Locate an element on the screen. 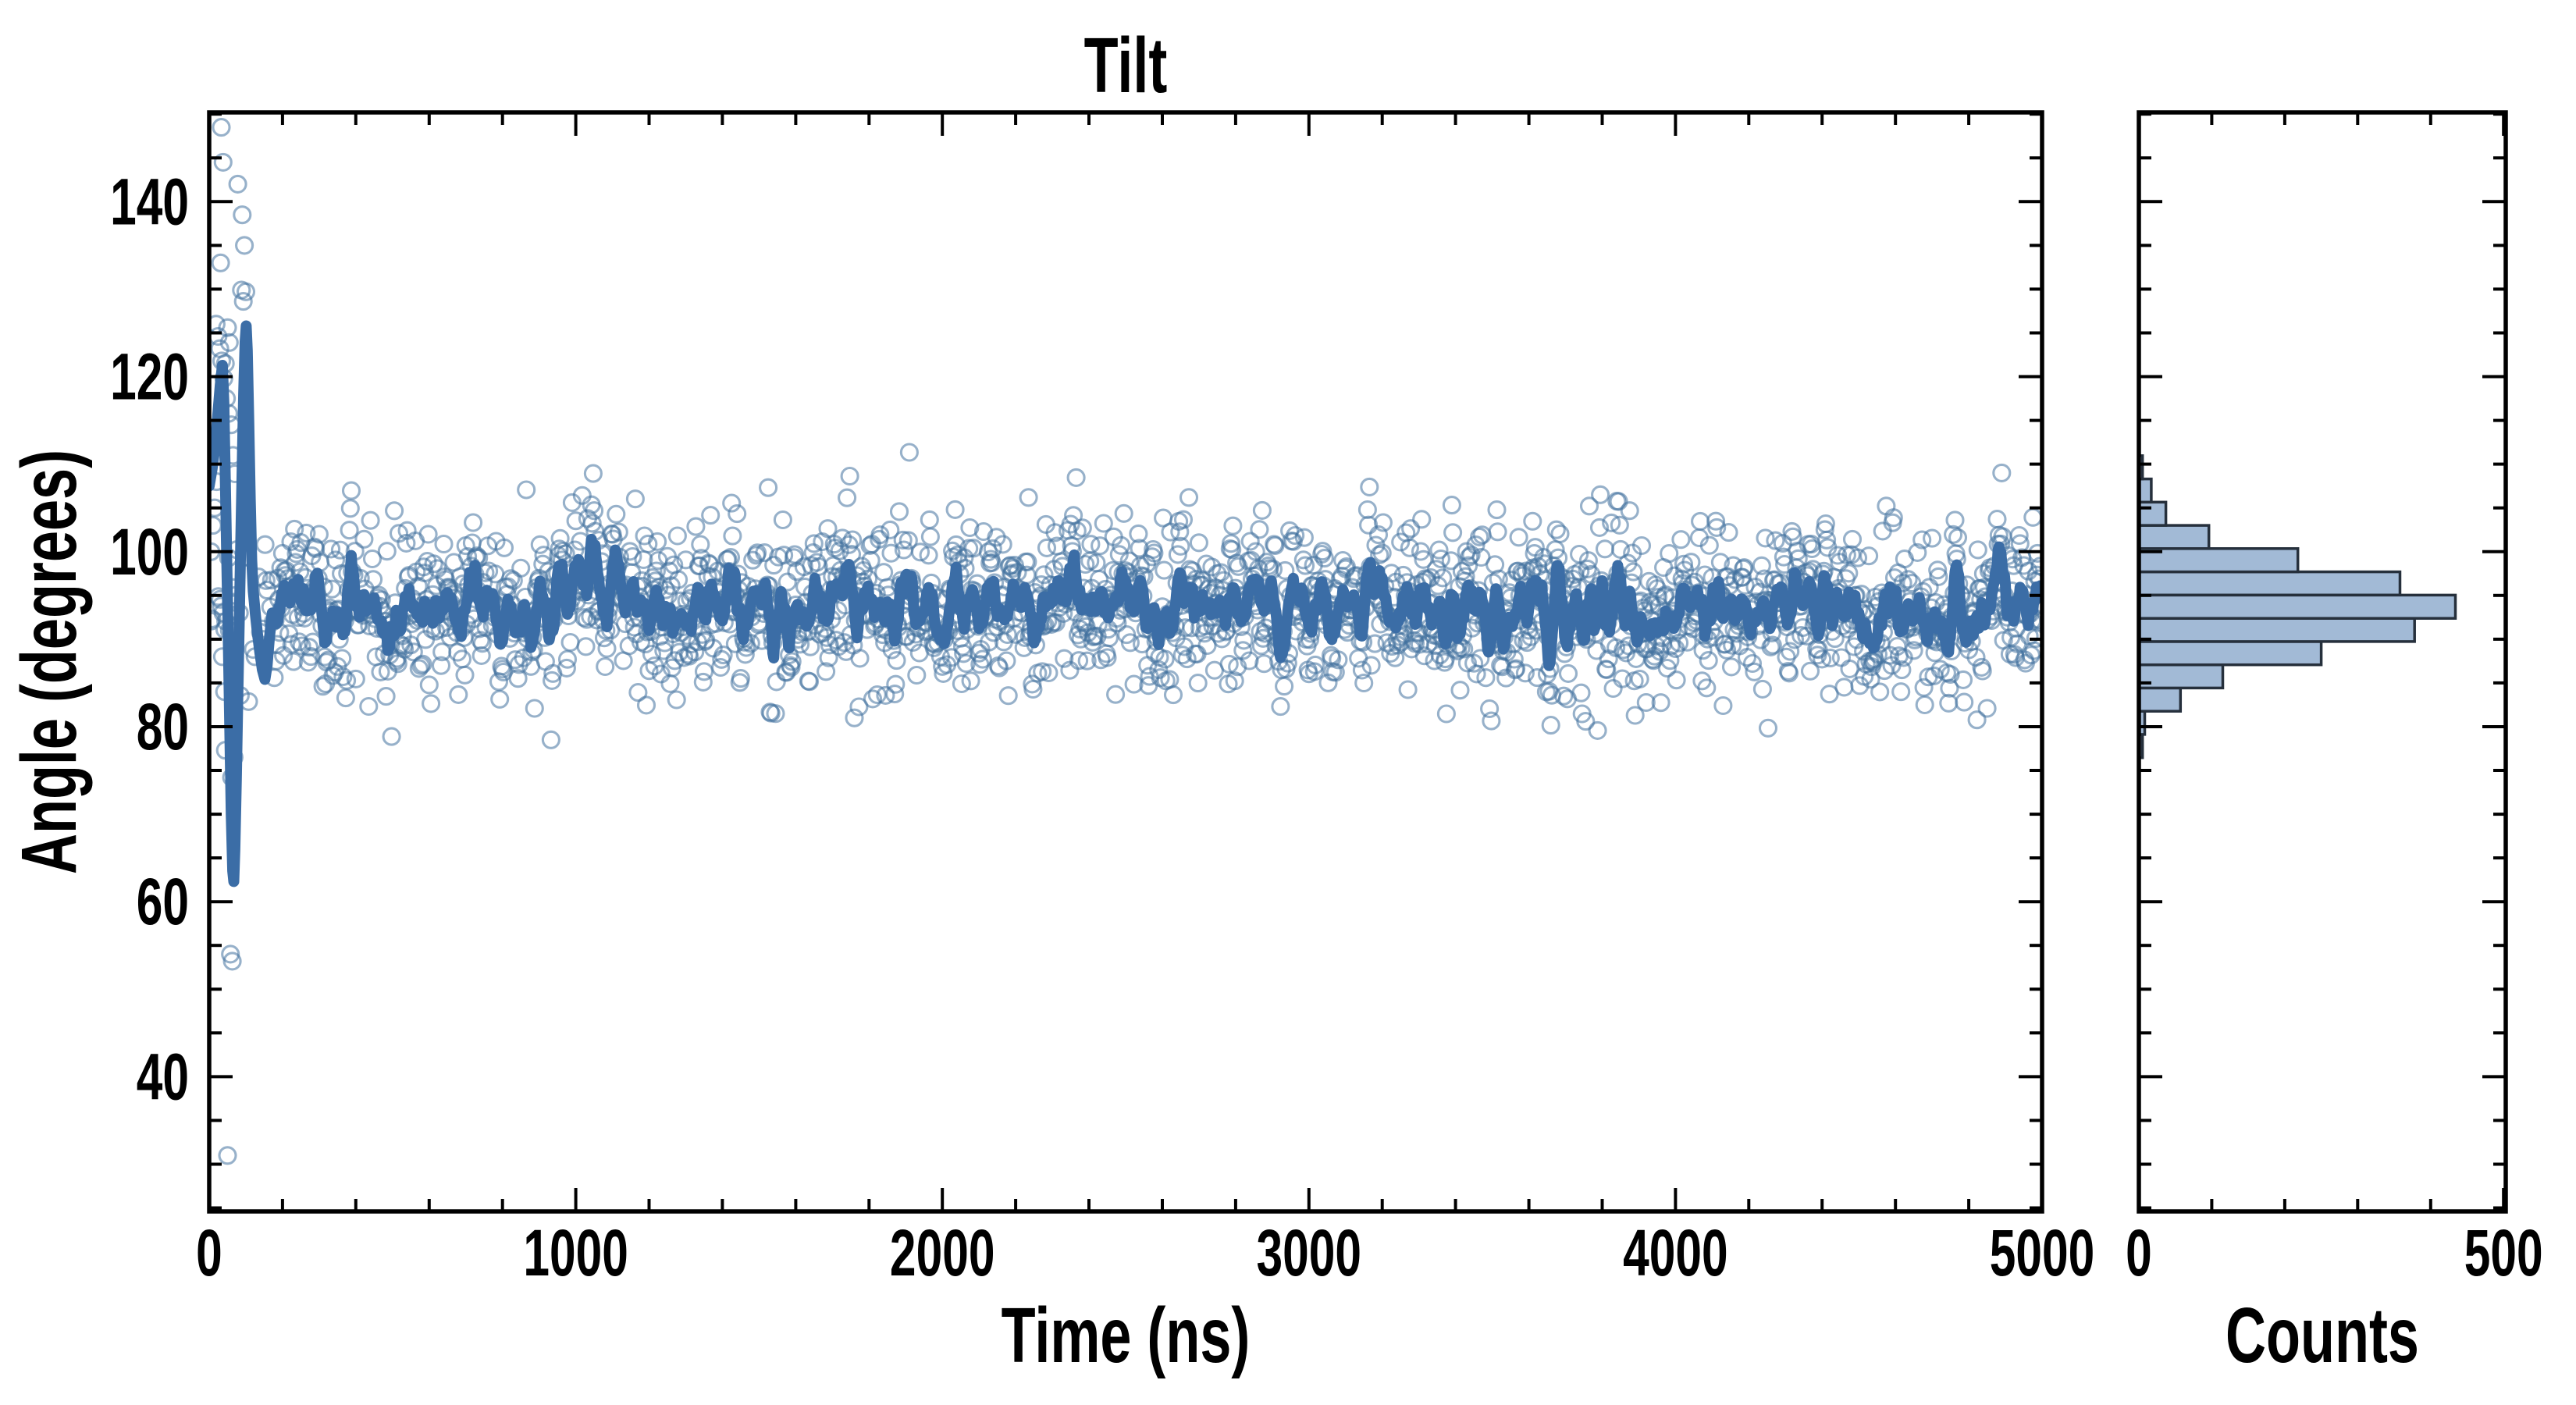 The width and height of the screenshot is (2576, 1405). x-tick-label-group: 2000 is located at coordinates (942, 1252).